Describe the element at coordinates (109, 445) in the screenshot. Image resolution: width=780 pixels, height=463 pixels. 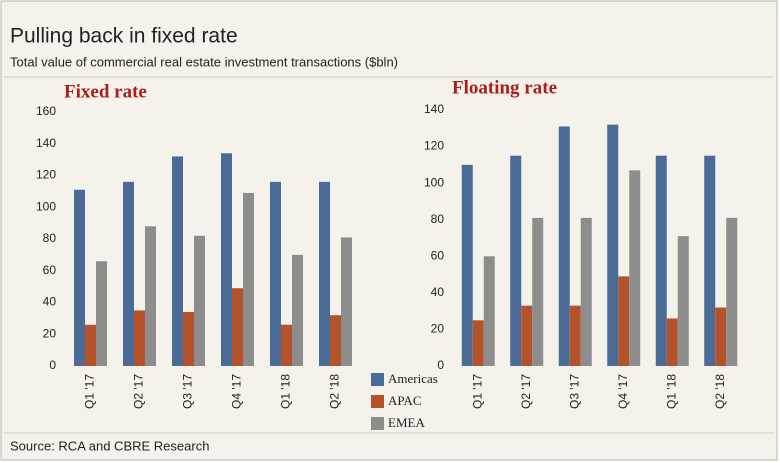
I see `source: Source: RCA and CBRE Research` at that location.